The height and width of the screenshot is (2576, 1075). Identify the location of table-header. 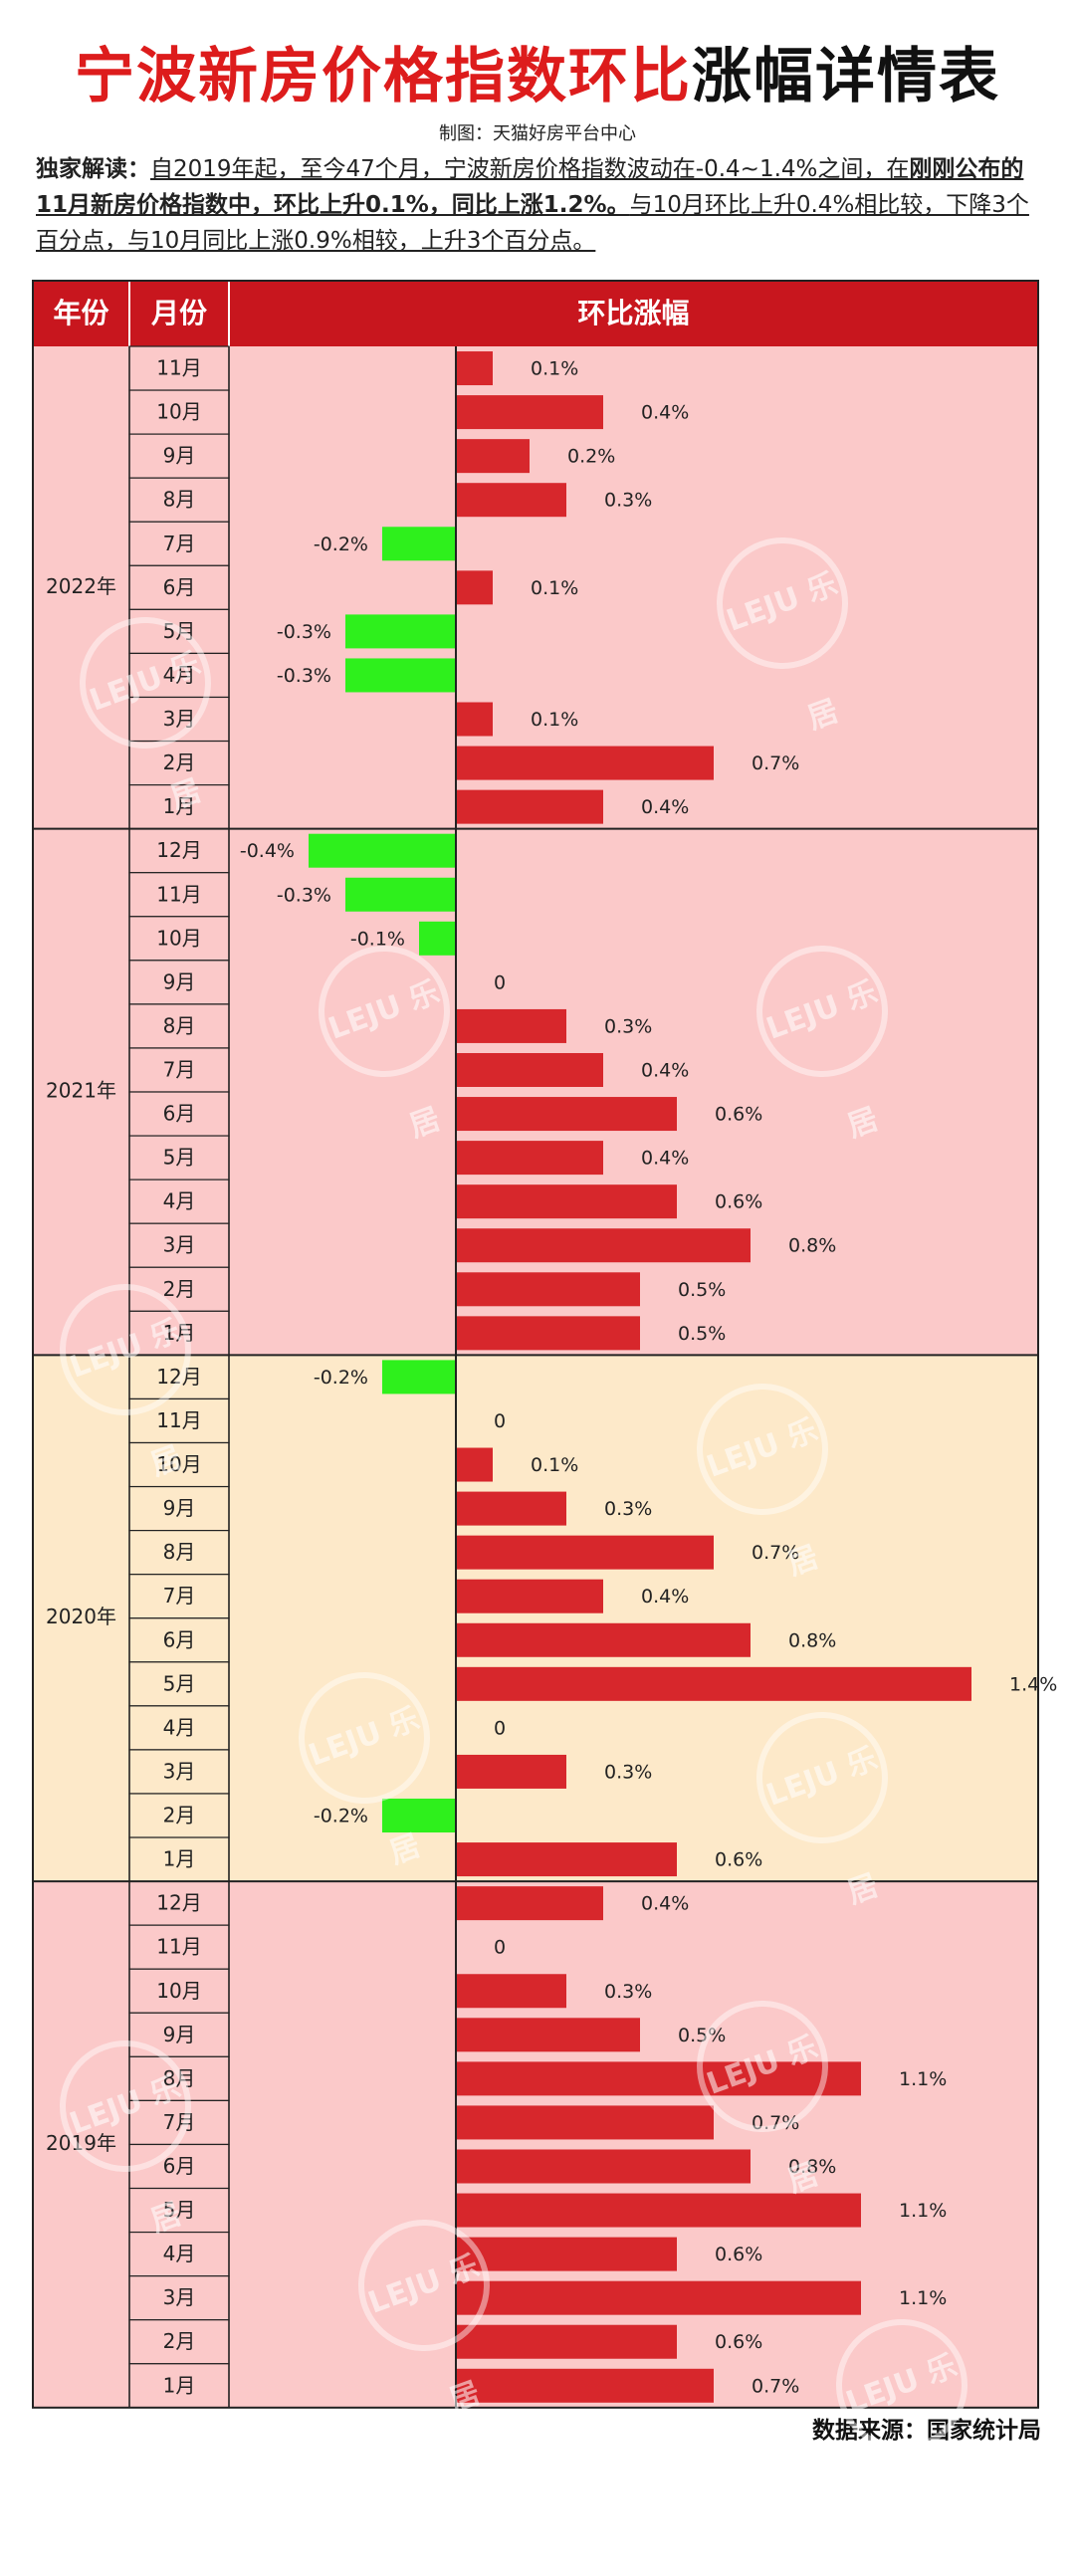
(536, 313).